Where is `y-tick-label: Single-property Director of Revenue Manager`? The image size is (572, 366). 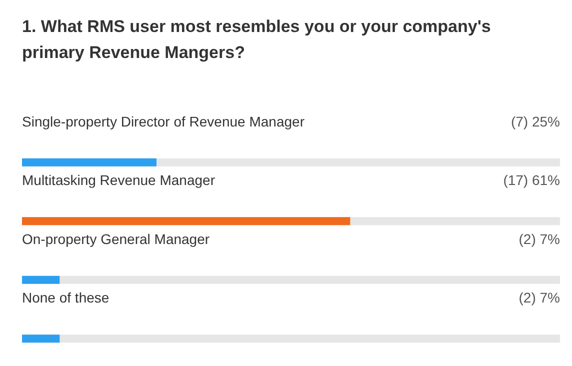
y-tick-label: Single-property Director of Revenue Manager is located at coordinates (163, 121).